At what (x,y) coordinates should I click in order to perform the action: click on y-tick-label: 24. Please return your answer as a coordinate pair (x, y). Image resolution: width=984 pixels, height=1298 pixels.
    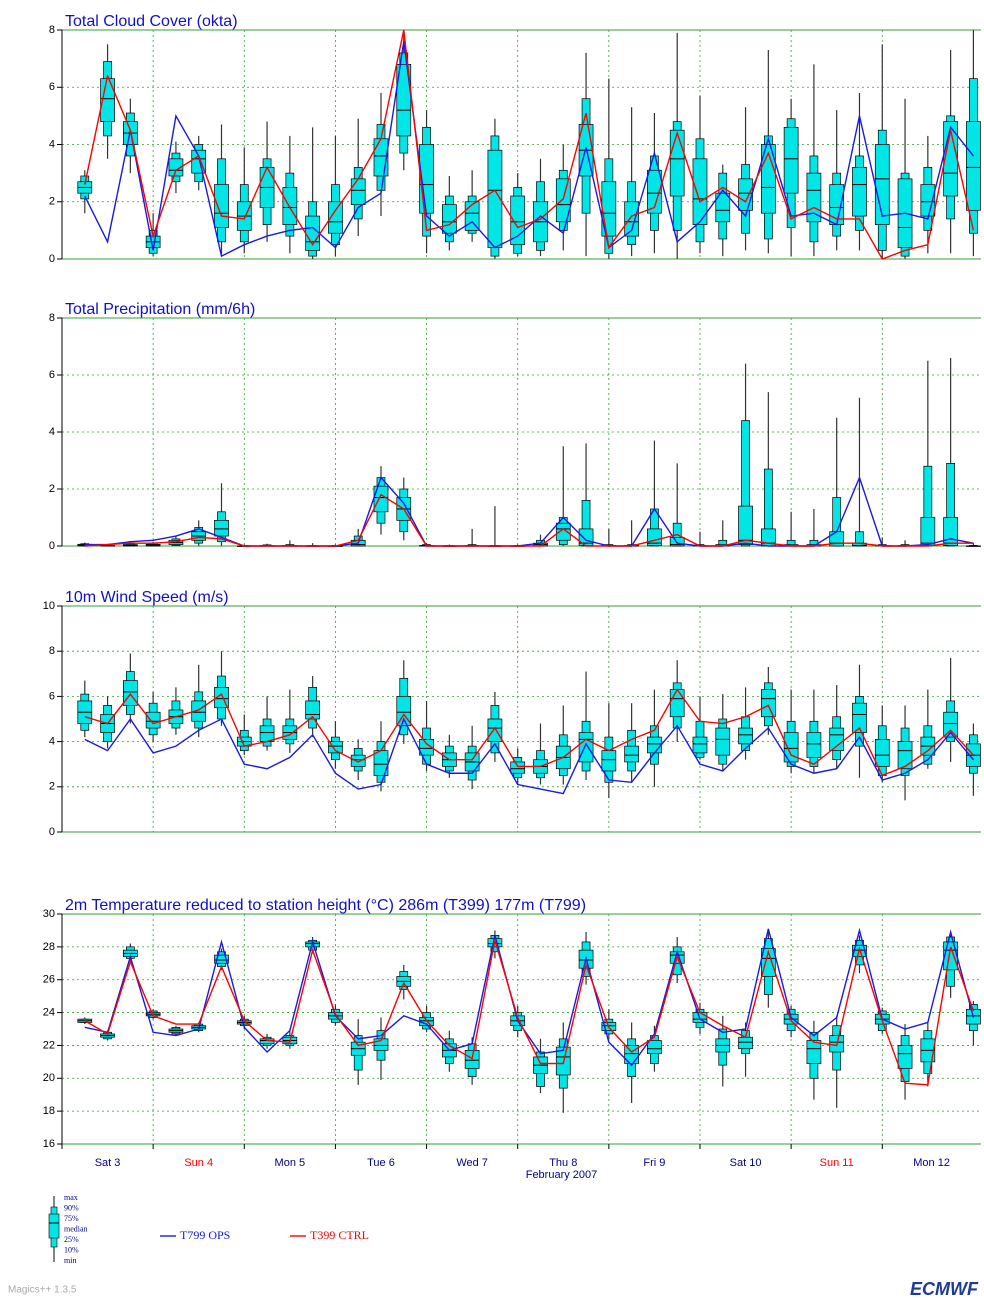
    Looking at the image, I should click on (49, 1012).